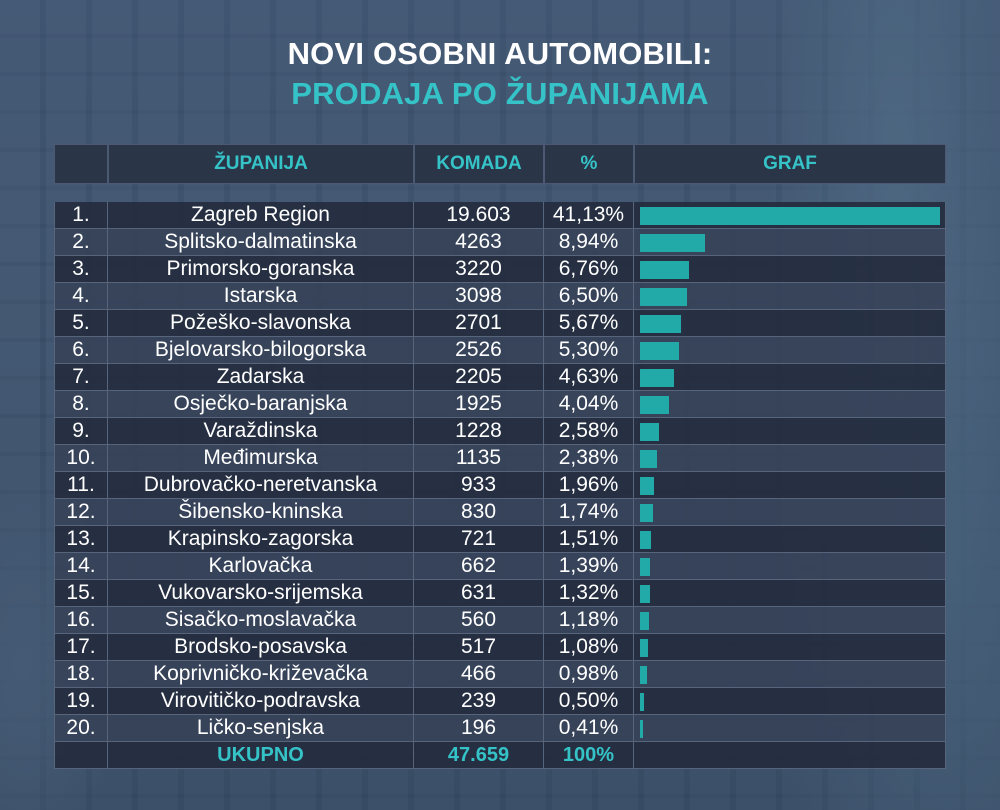 The image size is (1000, 810). Describe the element at coordinates (81, 296) in the screenshot. I see `rank-cell: 4.` at that location.